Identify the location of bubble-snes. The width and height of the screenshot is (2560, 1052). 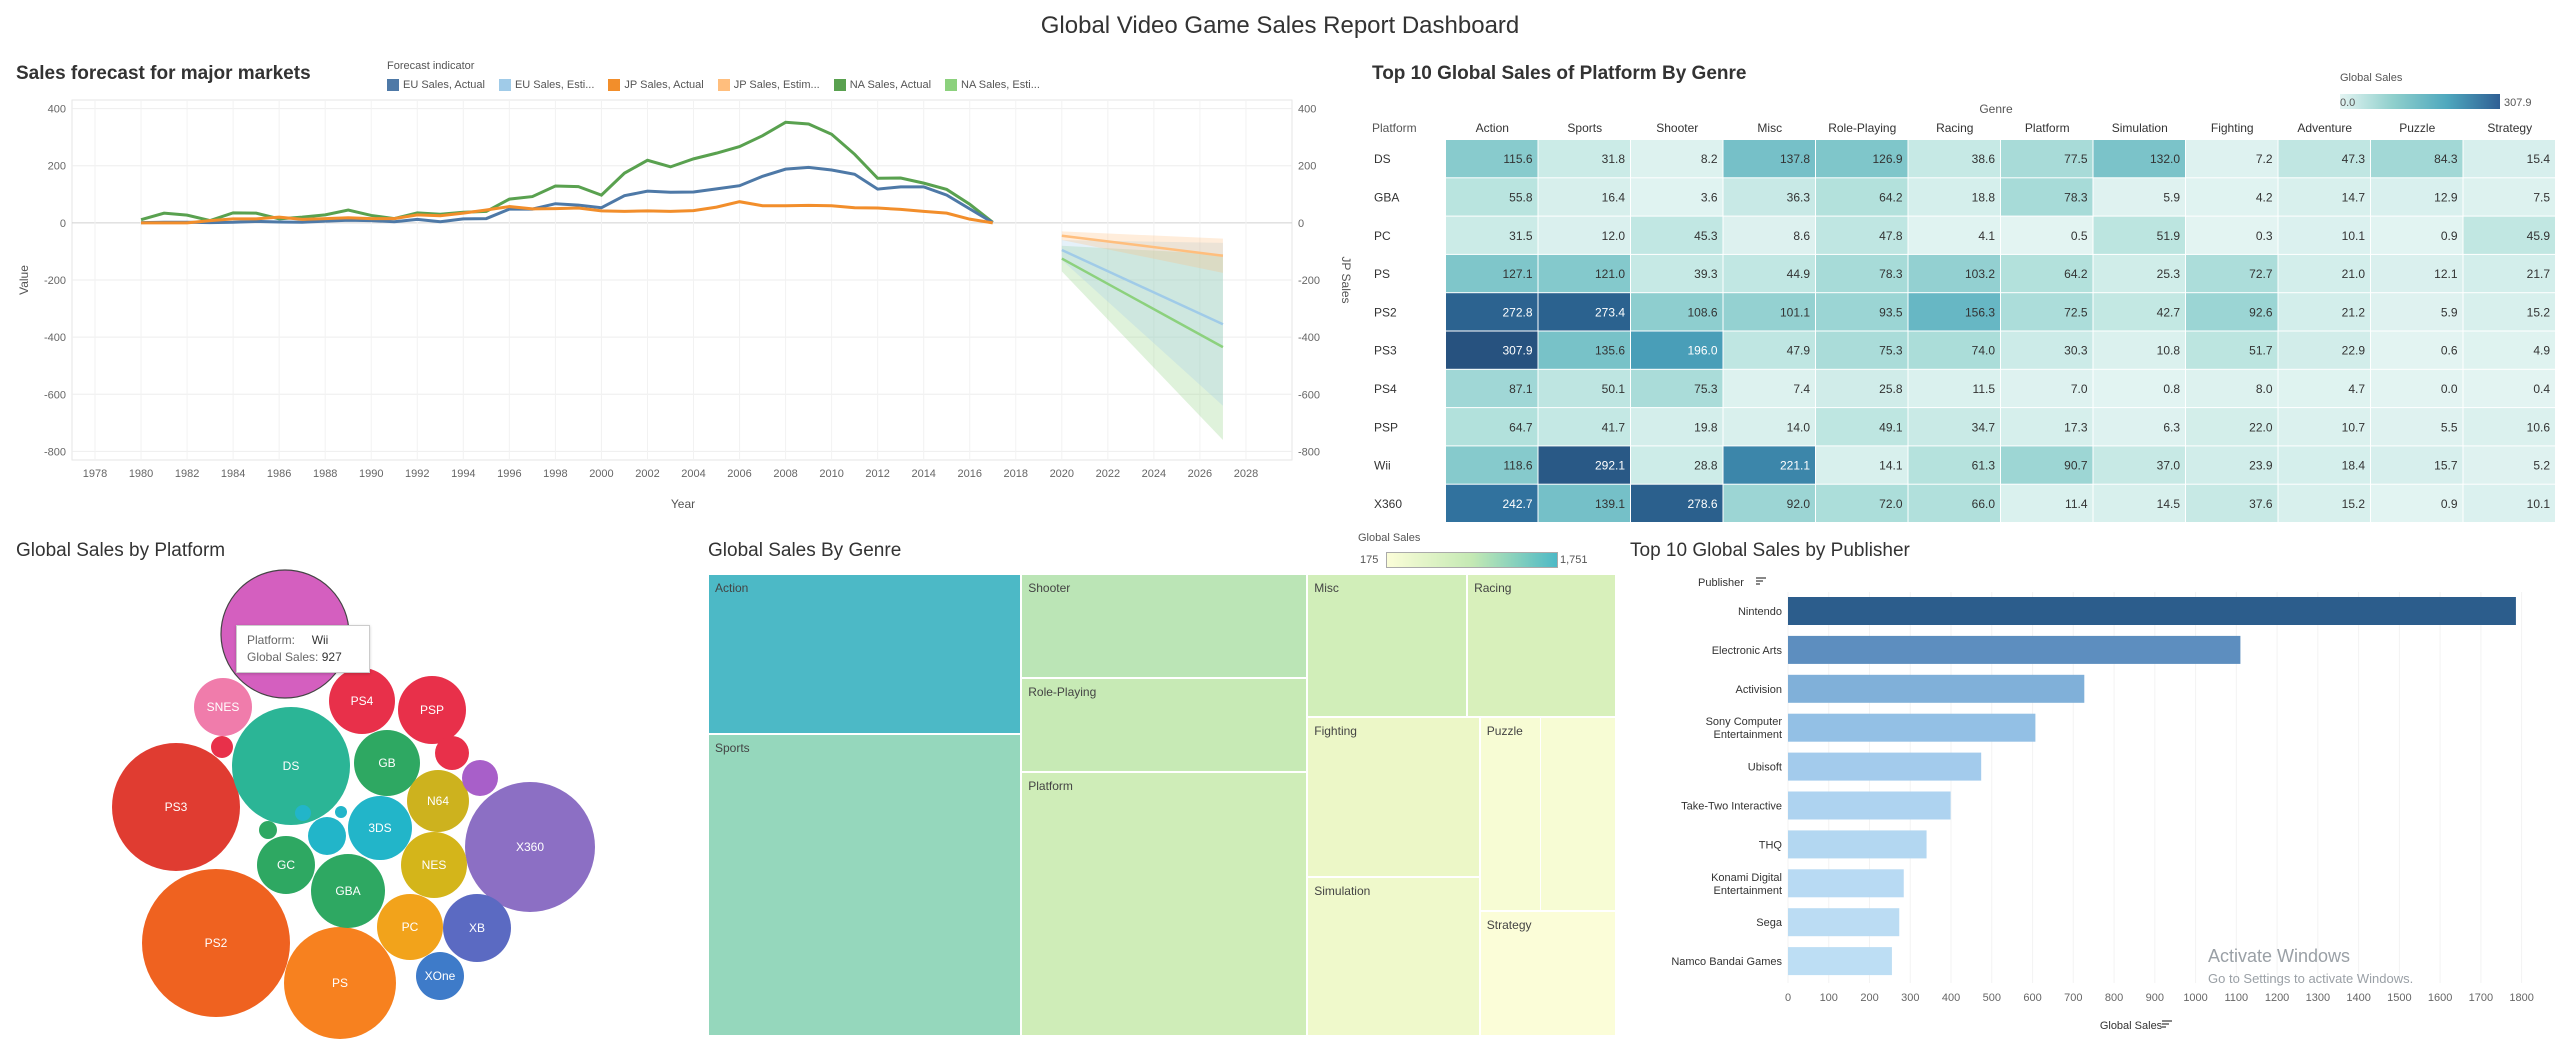
(223, 707).